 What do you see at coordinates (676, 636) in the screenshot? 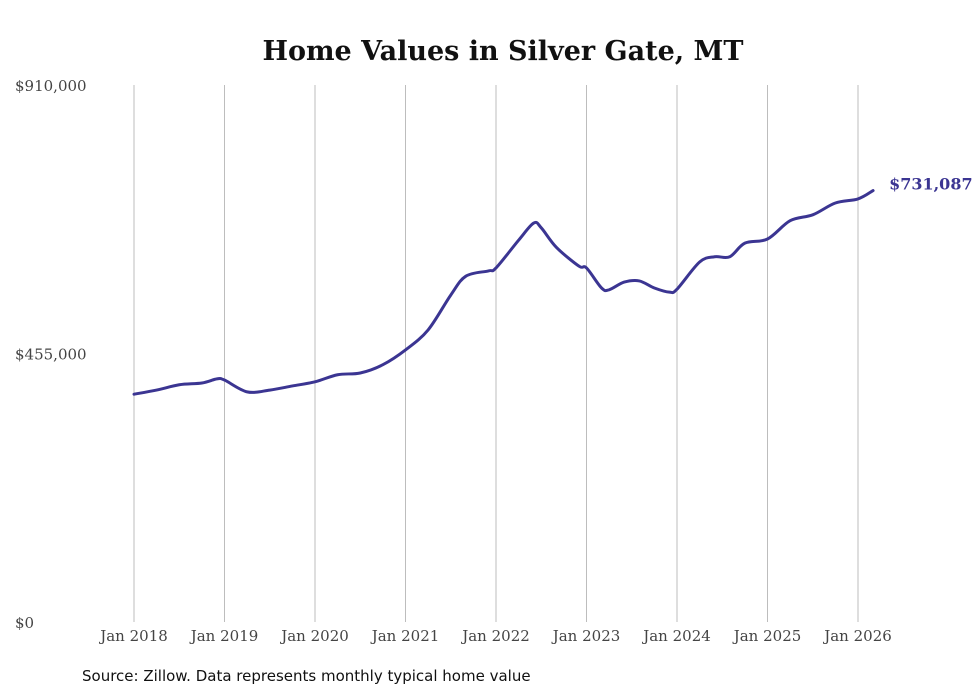
I see `x-tick-label: Jan 2024` at bounding box center [676, 636].